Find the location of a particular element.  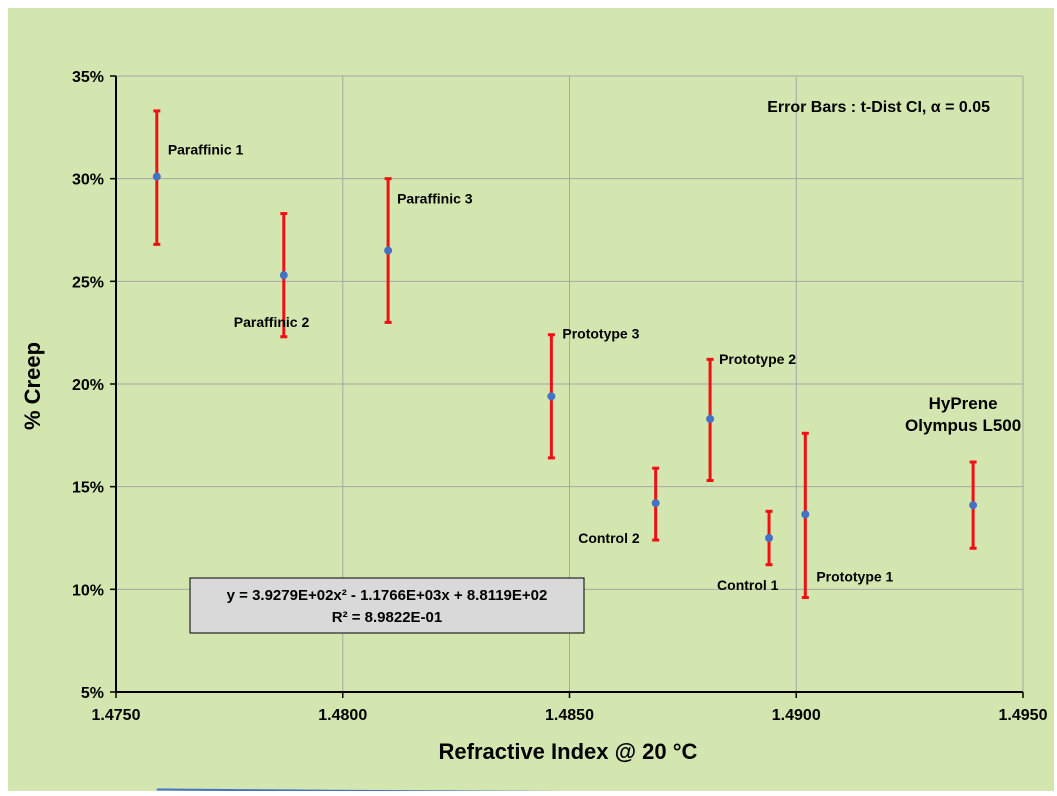

r-squared-text: R² = 8.9822E-01 is located at coordinates (387, 617).